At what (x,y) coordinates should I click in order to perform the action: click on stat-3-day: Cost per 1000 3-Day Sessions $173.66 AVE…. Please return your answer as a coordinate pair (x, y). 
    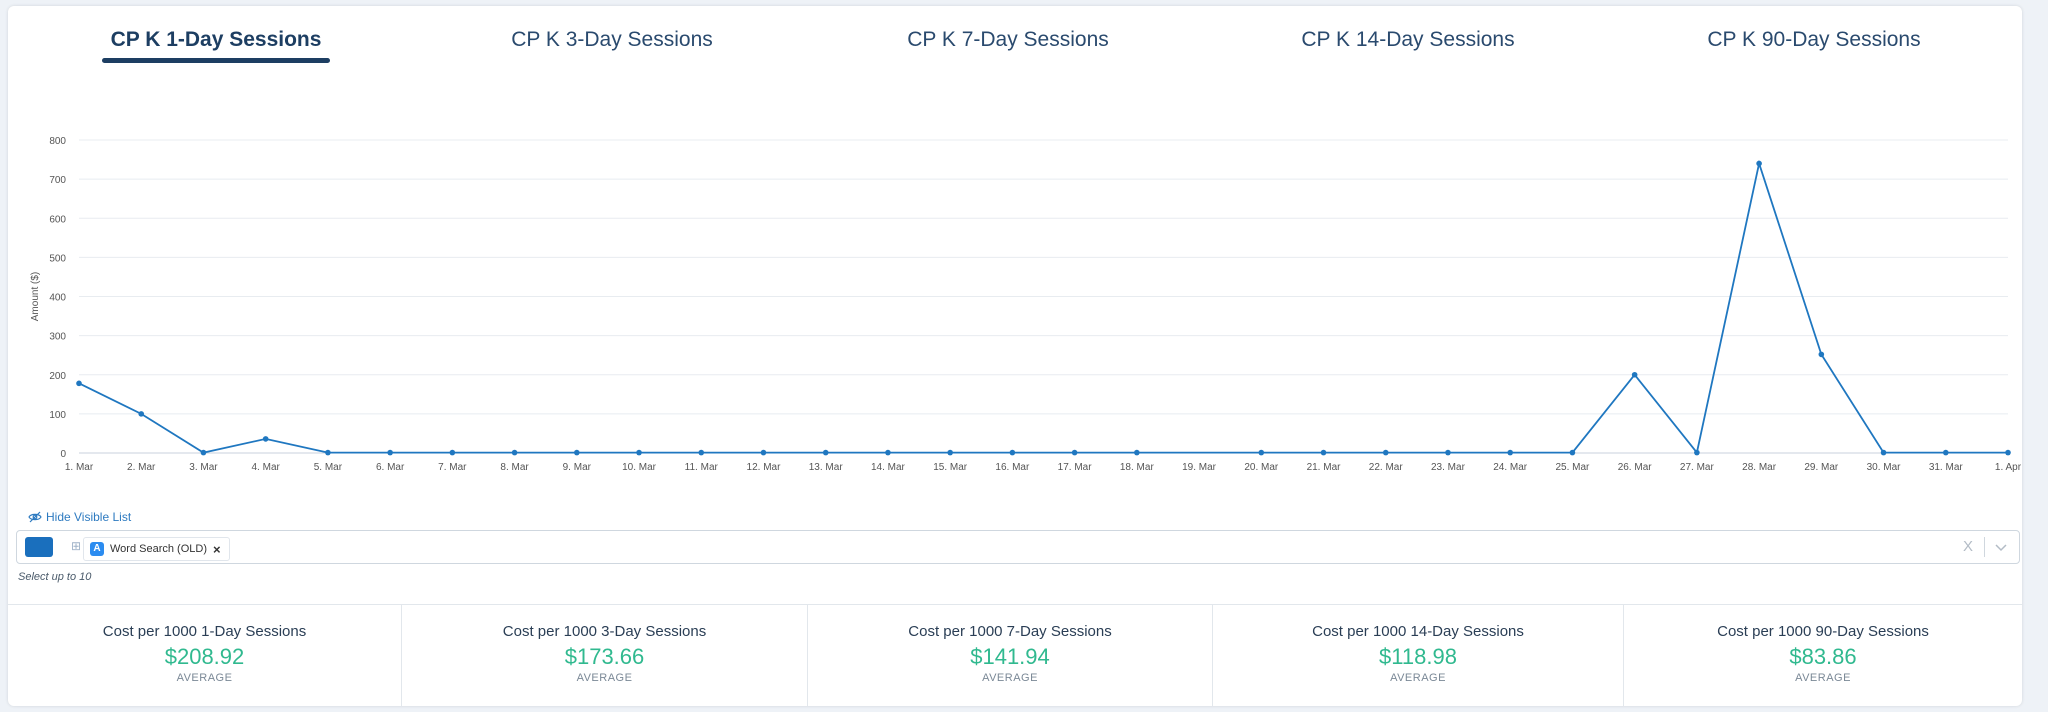
    Looking at the image, I should click on (605, 655).